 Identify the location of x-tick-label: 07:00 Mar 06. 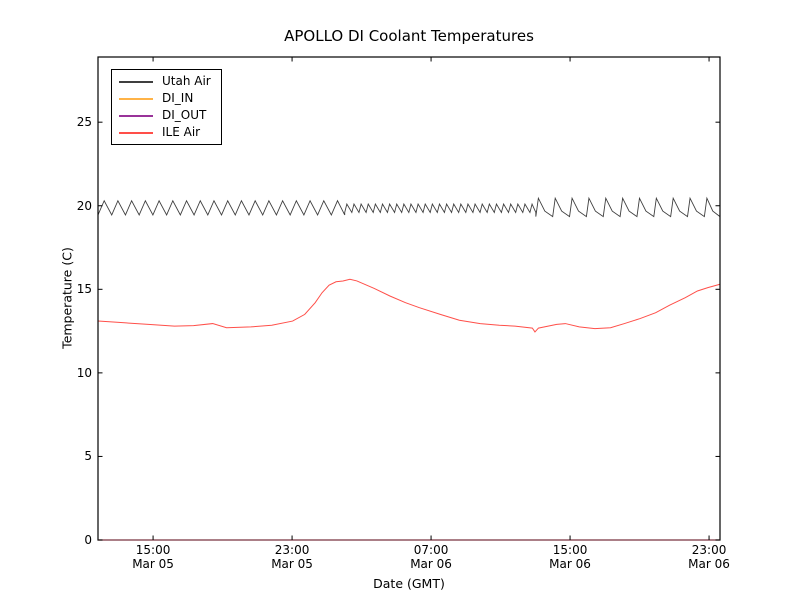
(431, 557).